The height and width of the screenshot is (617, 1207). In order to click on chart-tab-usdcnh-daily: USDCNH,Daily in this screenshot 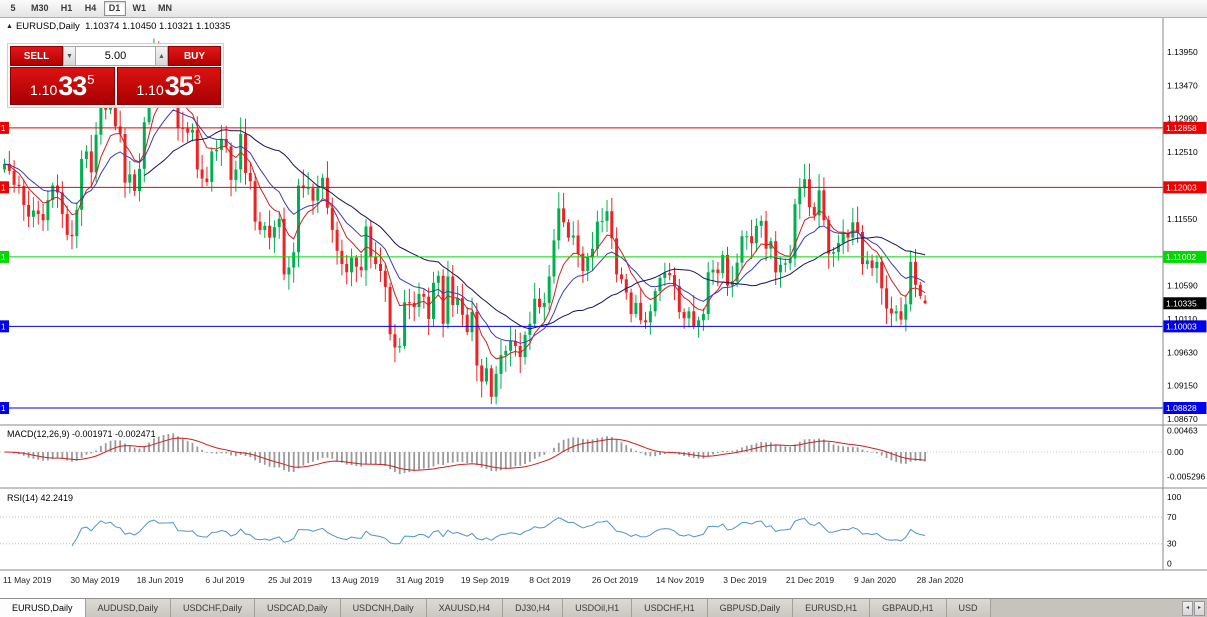, I will do `click(383, 608)`.